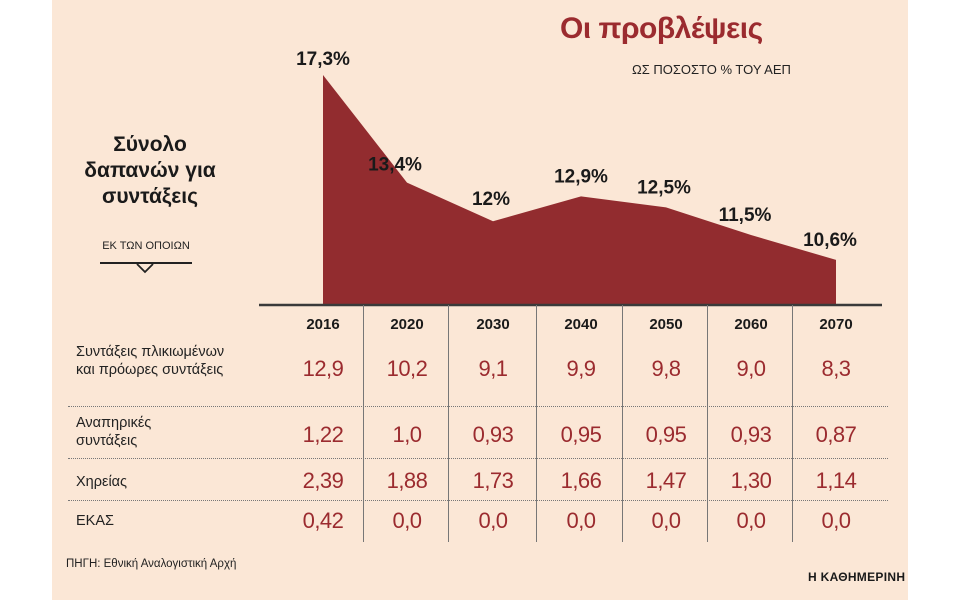  What do you see at coordinates (145, 268) in the screenshot?
I see `chevron-down-icon` at bounding box center [145, 268].